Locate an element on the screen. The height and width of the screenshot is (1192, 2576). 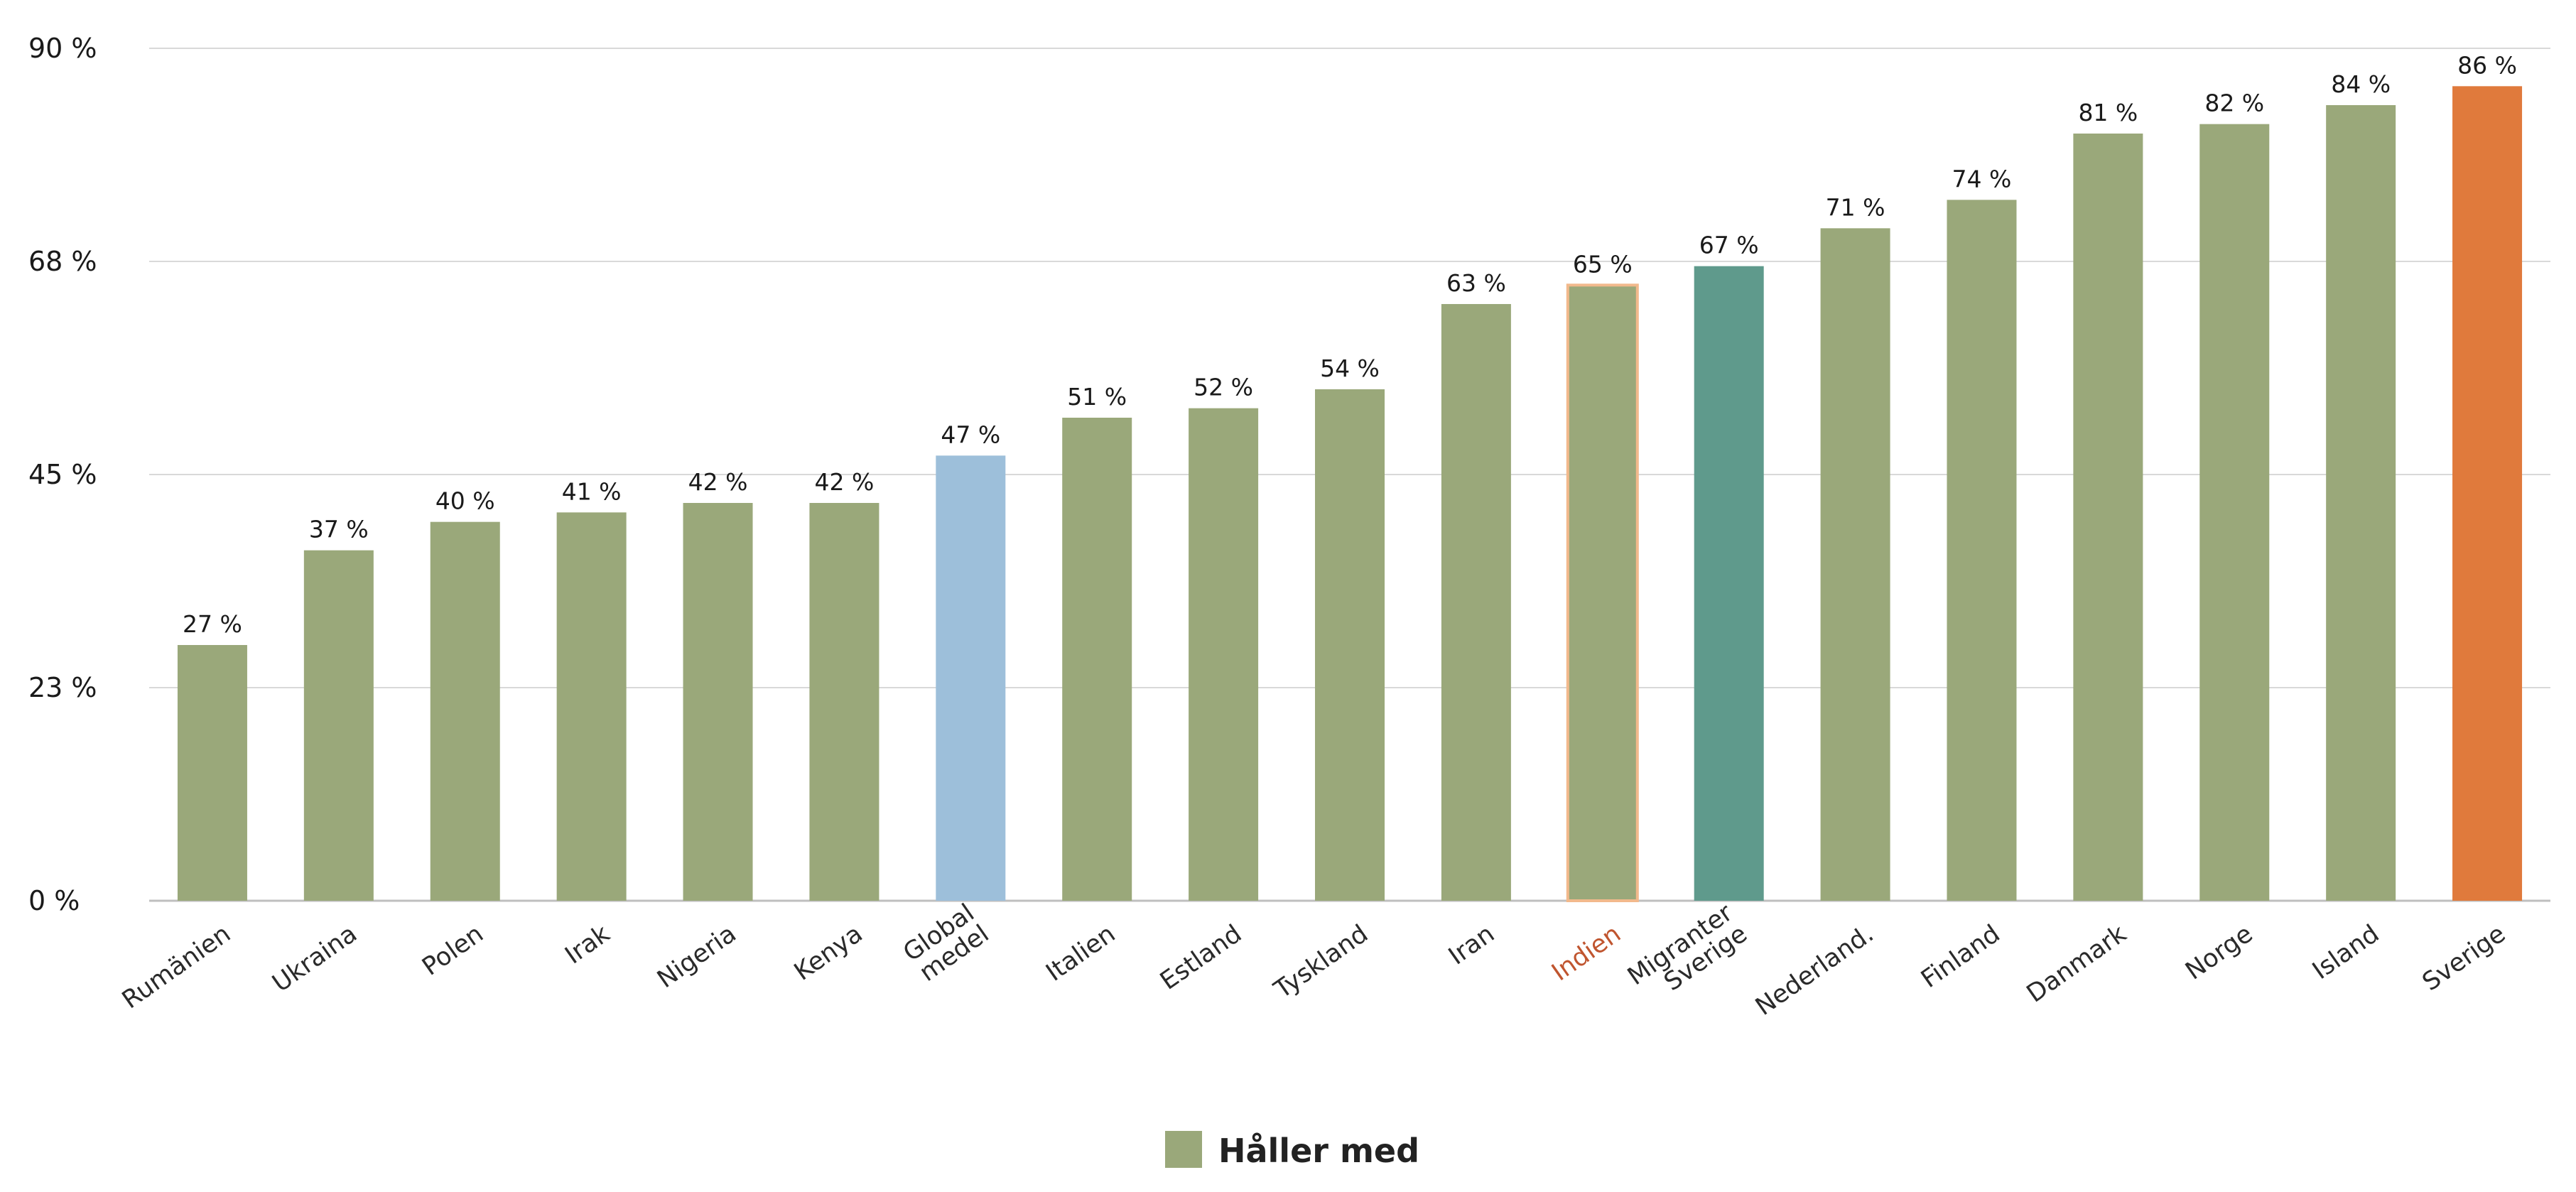
x-tick-label: Nigeria is located at coordinates (697, 957).